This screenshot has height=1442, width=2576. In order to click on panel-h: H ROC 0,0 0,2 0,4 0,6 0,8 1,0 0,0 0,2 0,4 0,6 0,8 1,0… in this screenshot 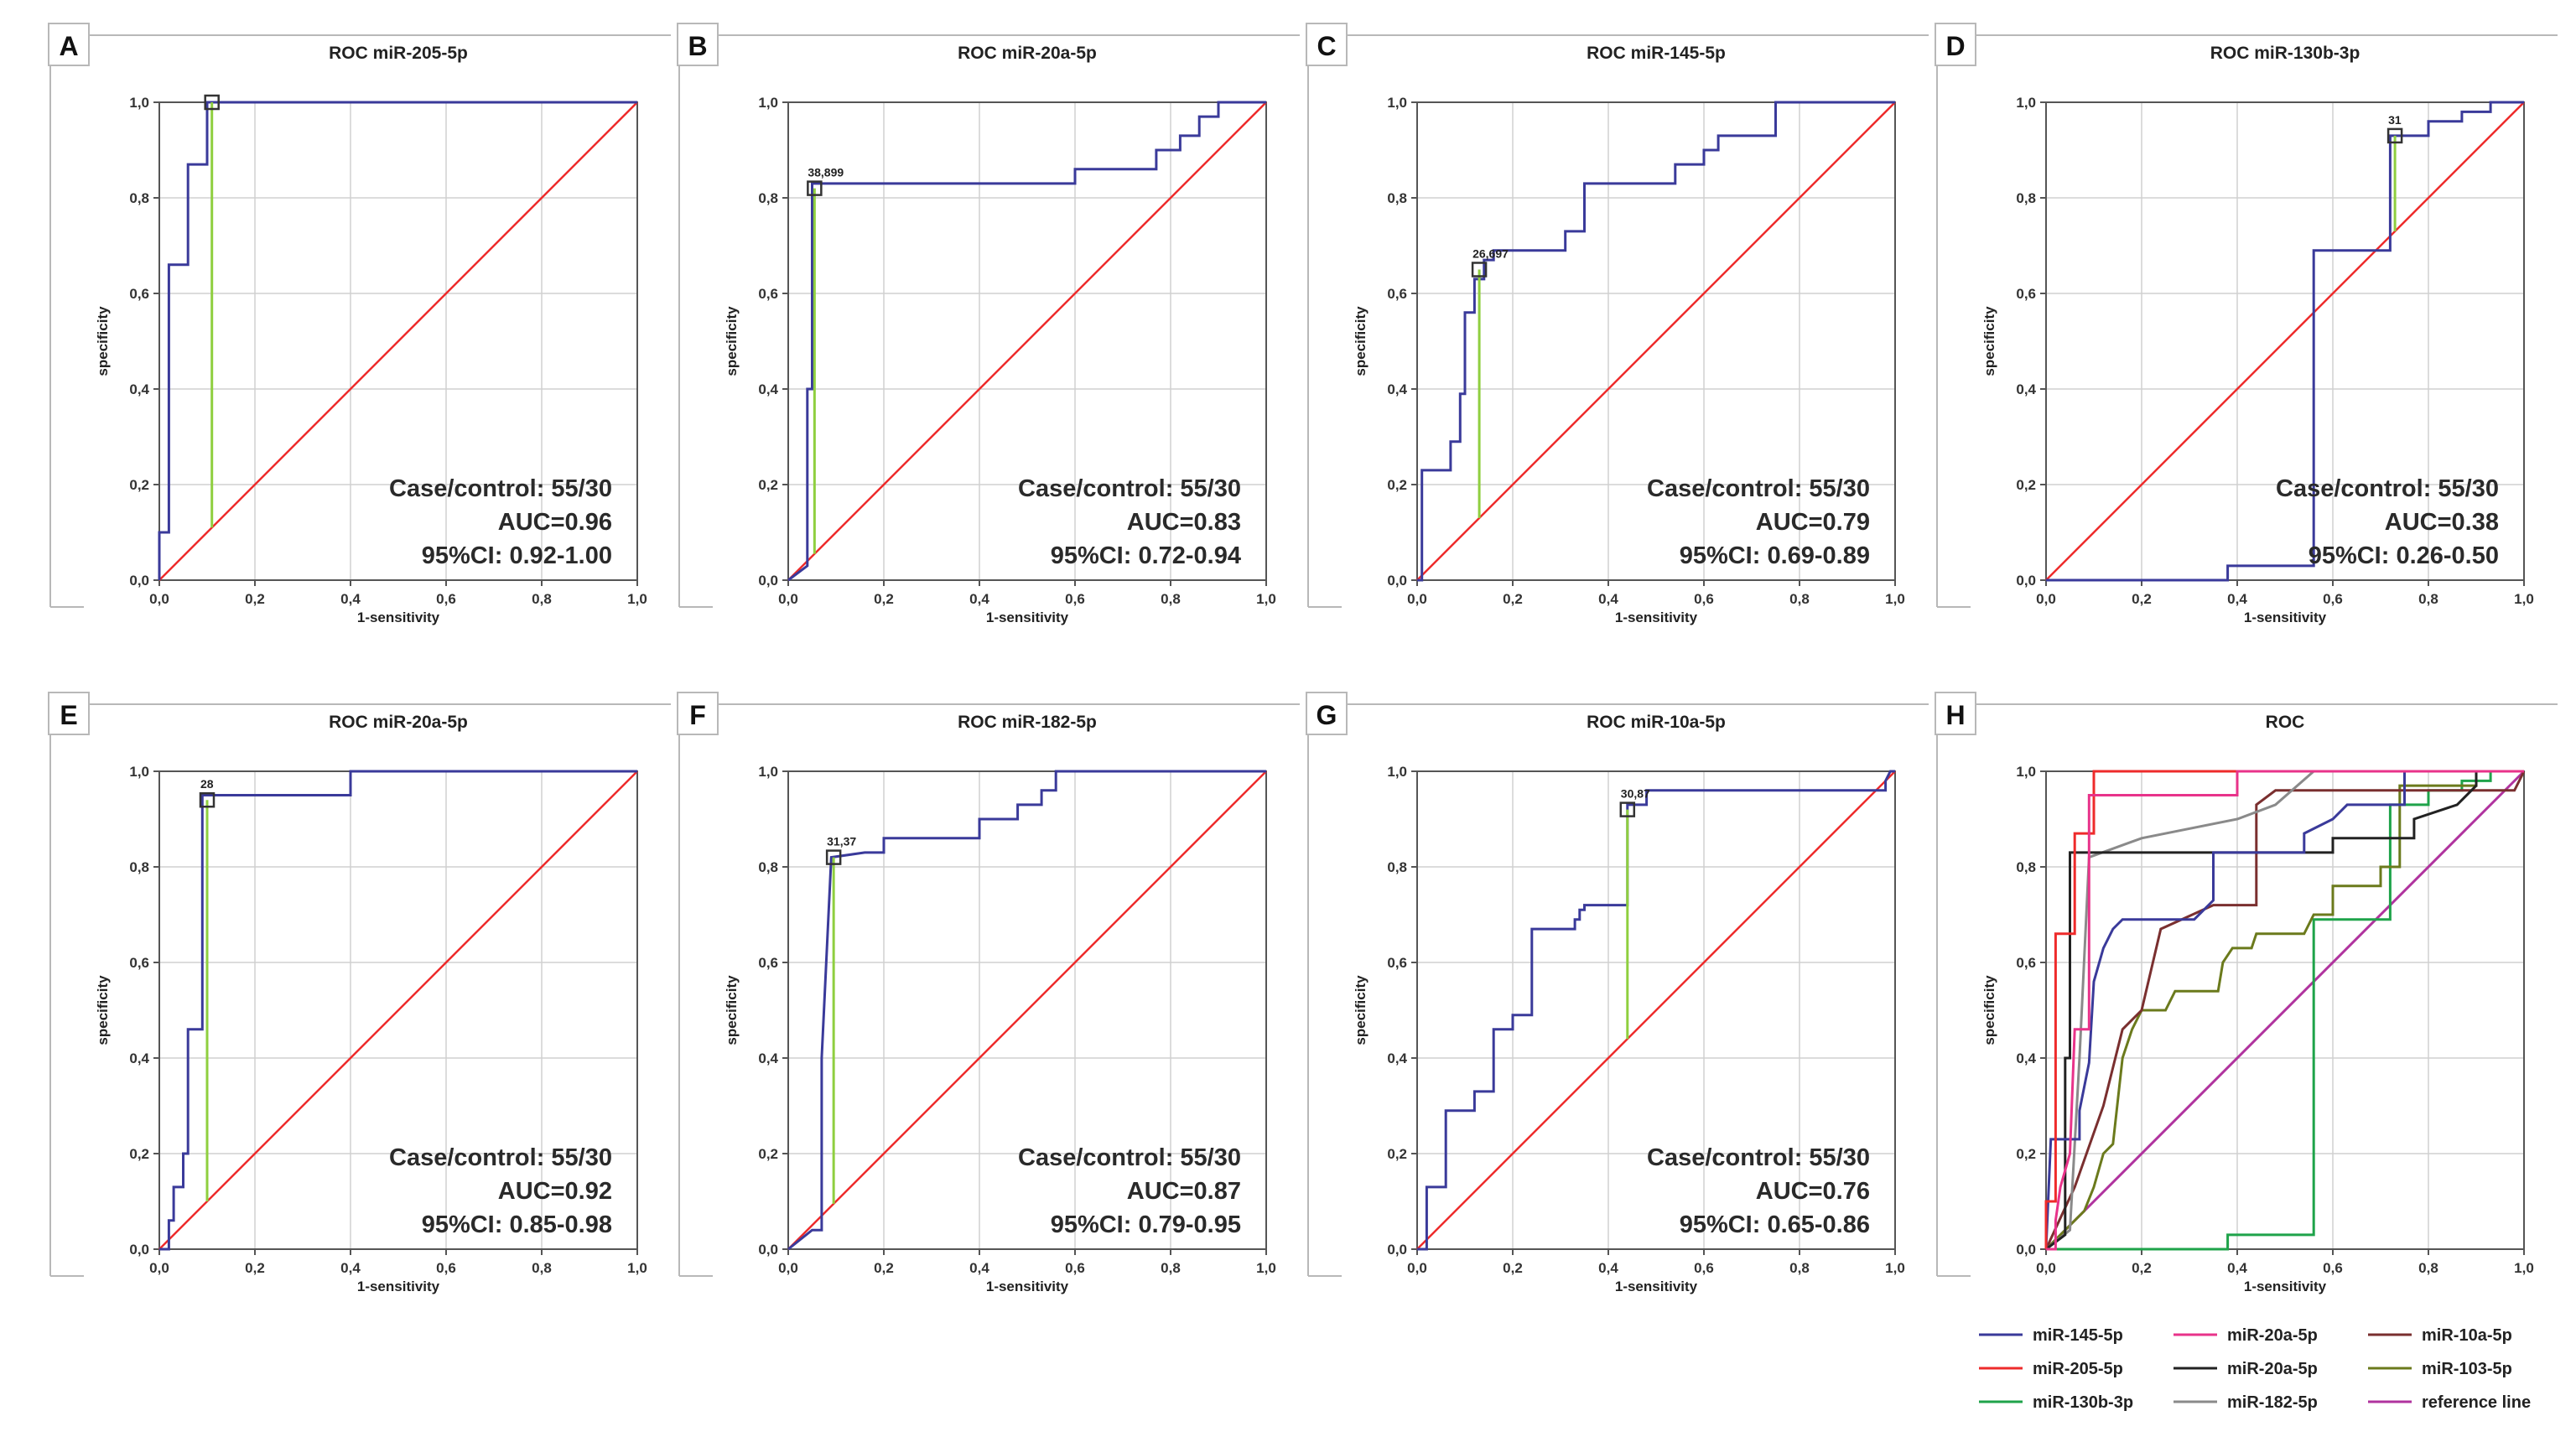, I will do `click(2246, 993)`.